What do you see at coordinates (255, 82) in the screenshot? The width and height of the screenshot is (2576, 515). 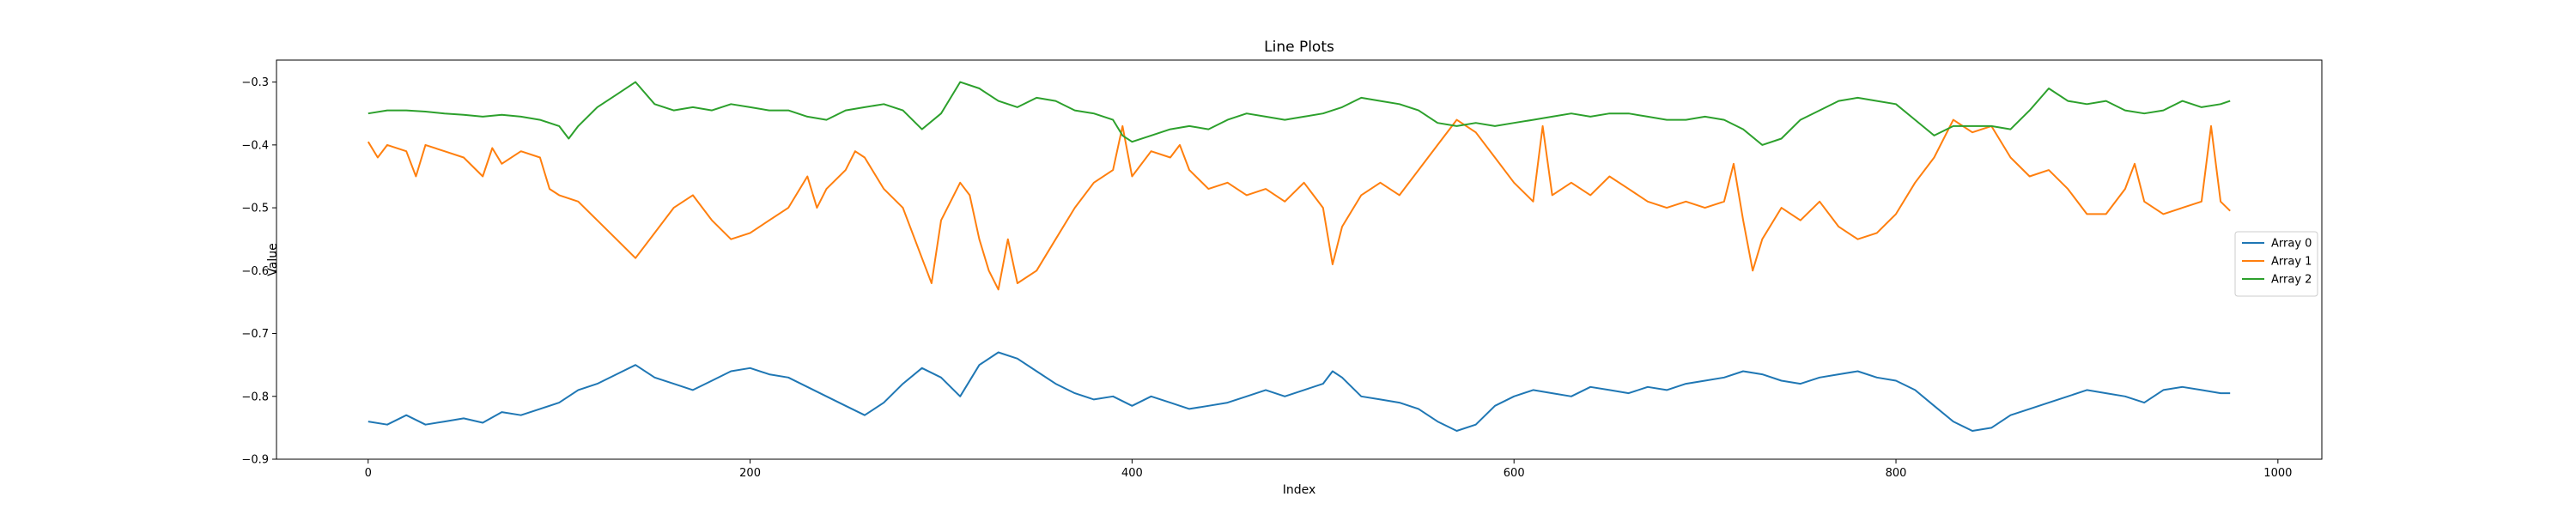 I see `y-tick-label: −0.3` at bounding box center [255, 82].